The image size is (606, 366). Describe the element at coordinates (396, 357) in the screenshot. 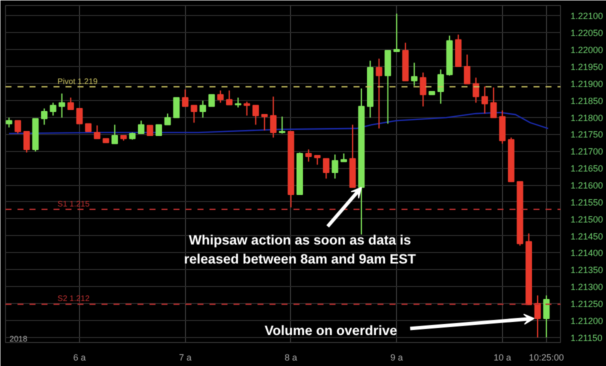

I see `x-tick-label: 9 a` at that location.